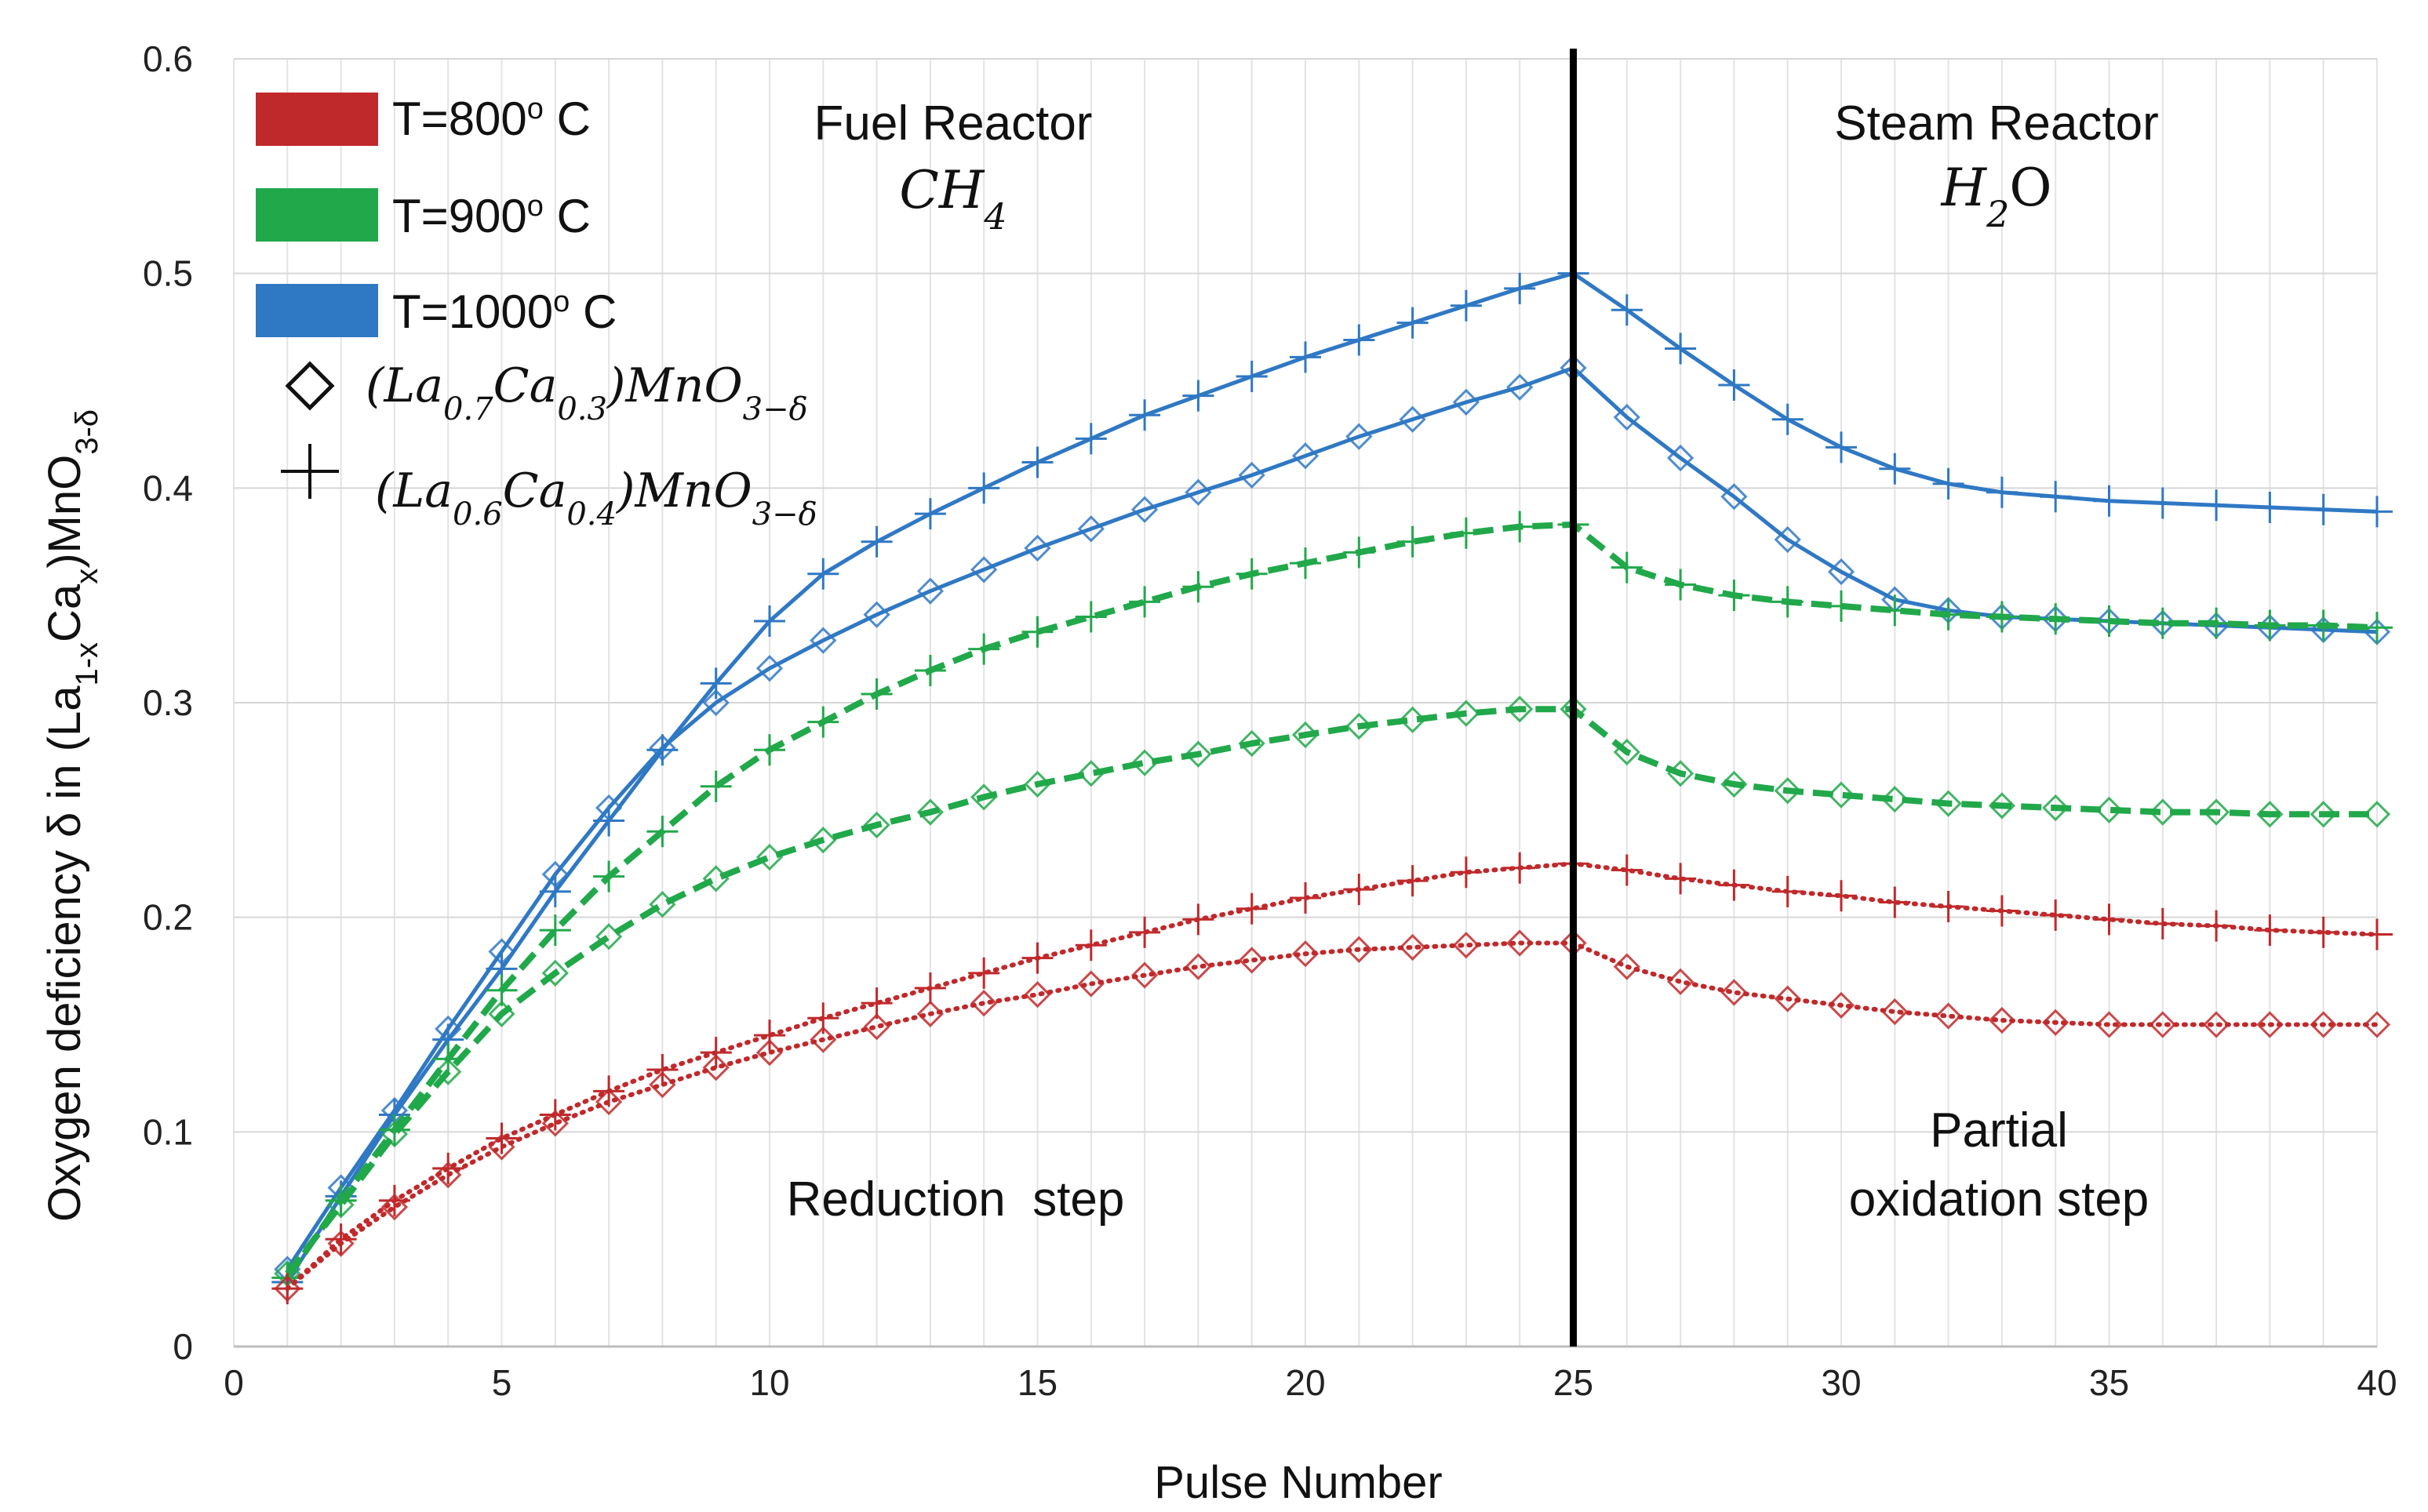  I want to click on y-axis-title-mid: Ca, so click(64, 612).